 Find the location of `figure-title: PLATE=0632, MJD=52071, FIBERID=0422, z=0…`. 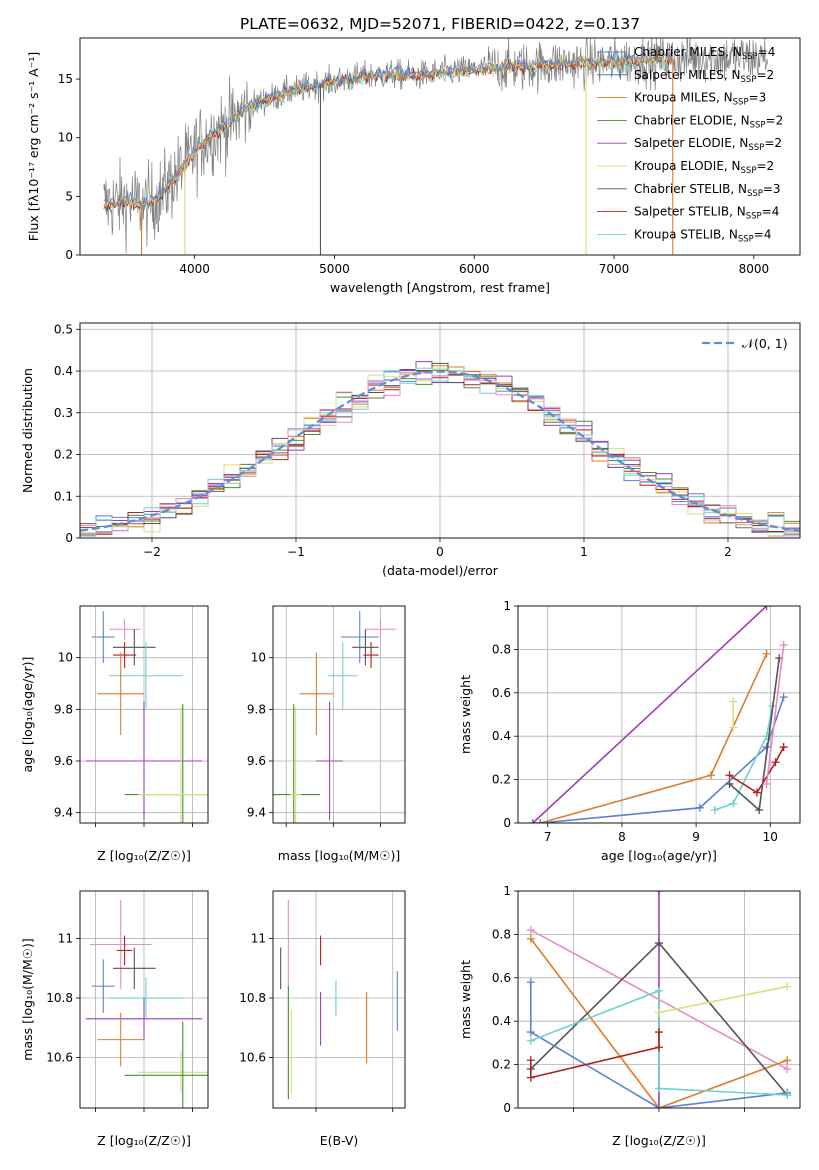

figure-title: PLATE=0632, MJD=52071, FIBERID=0422, z=0… is located at coordinates (440, 24).